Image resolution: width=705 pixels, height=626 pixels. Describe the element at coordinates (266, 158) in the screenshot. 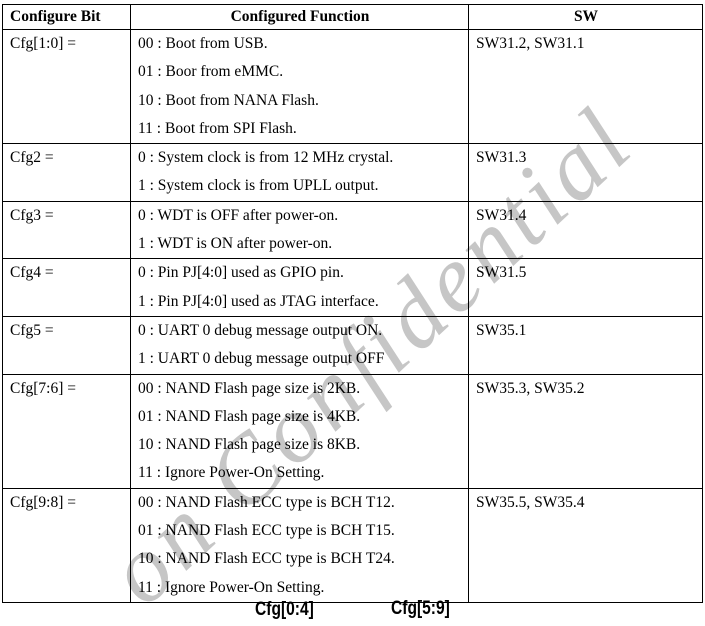

I see `function-line: 0 : System clock is from 12 MHz crystal.` at that location.